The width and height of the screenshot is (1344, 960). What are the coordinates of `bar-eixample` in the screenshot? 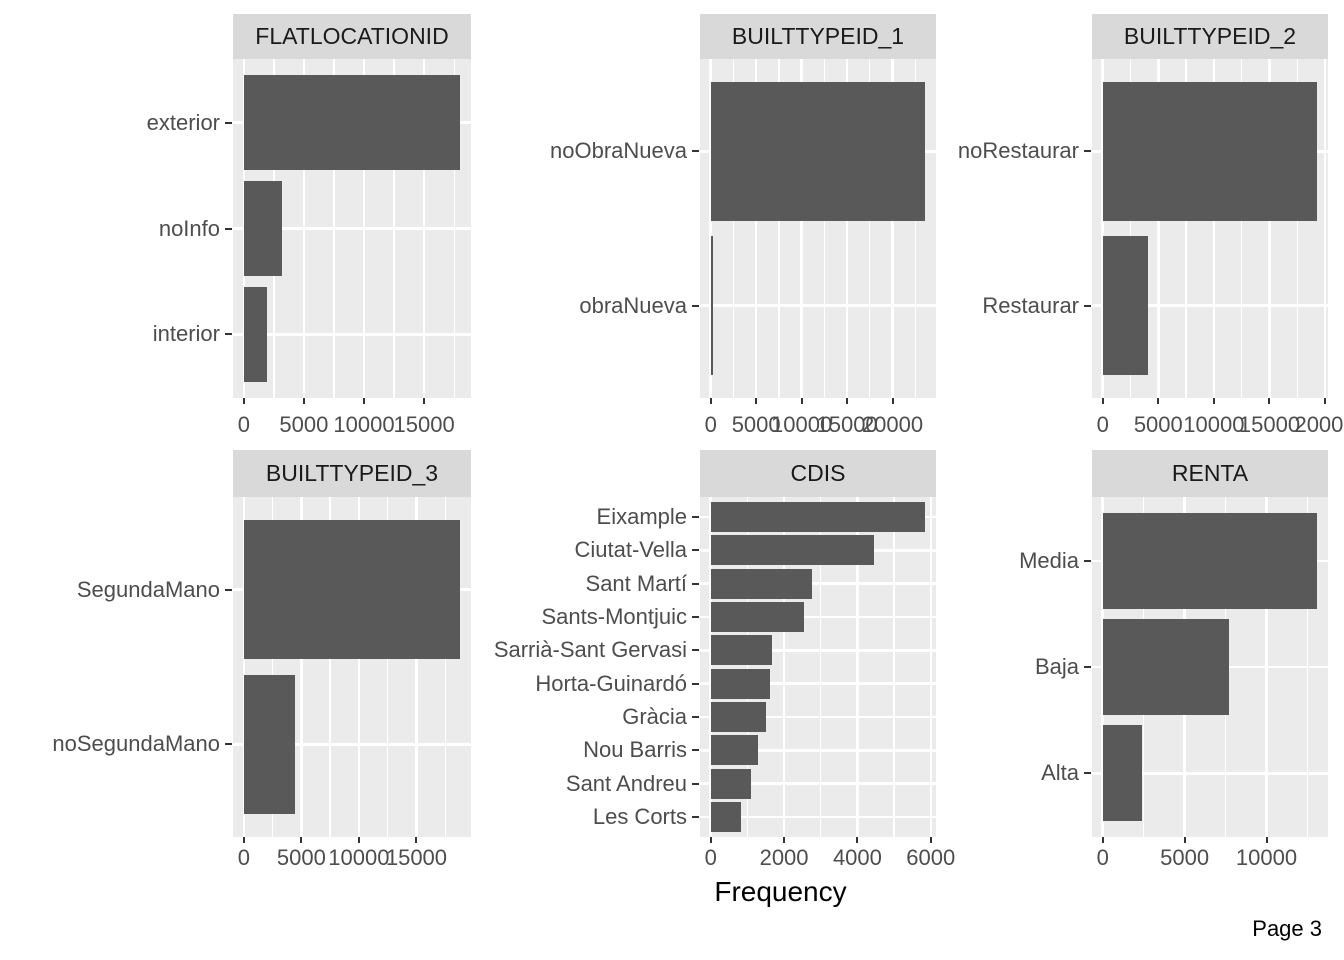 It's located at (818, 517).